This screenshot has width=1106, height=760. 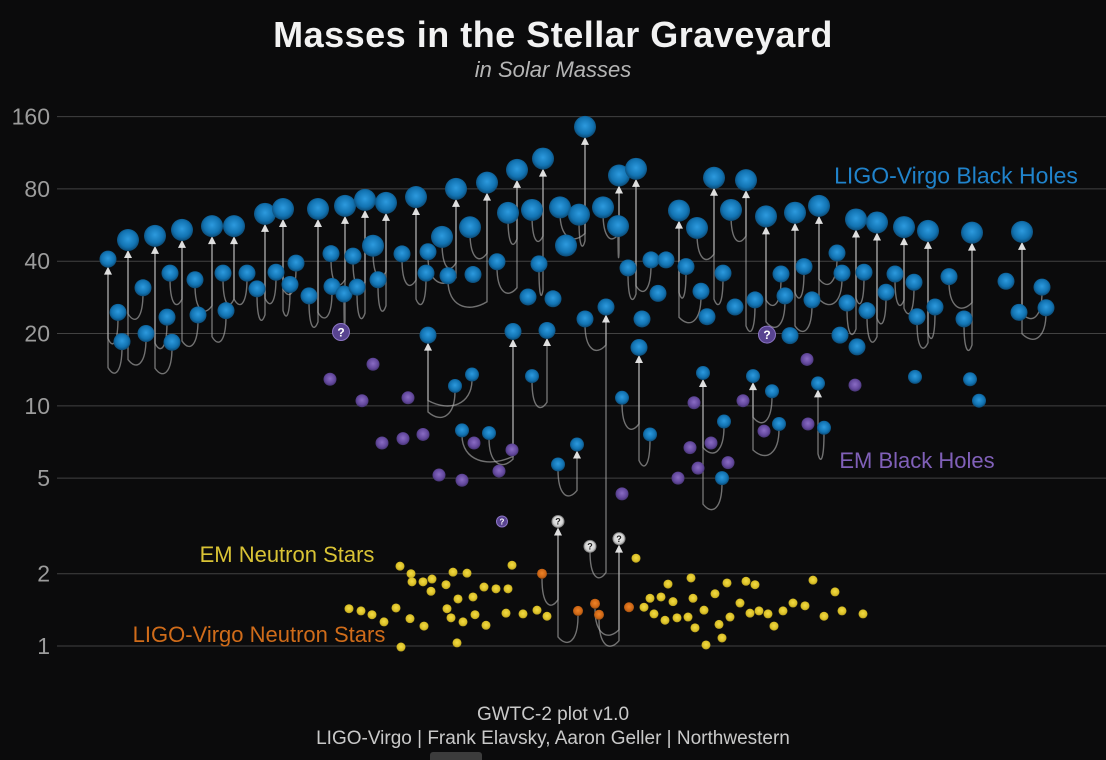 What do you see at coordinates (917, 460) in the screenshot?
I see `legend-em-black-holes: EM Black Holes` at bounding box center [917, 460].